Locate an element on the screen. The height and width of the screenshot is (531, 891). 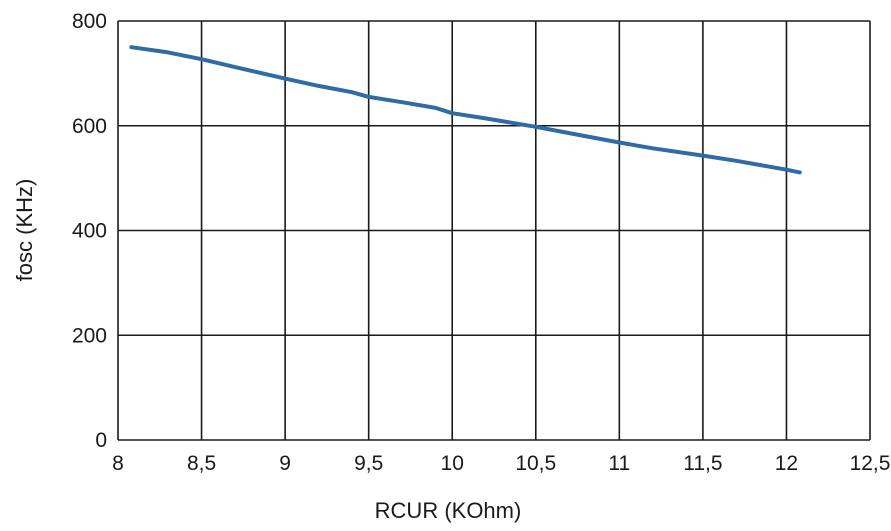
x-axis-title: RCUR (KOhm) is located at coordinates (448, 510).